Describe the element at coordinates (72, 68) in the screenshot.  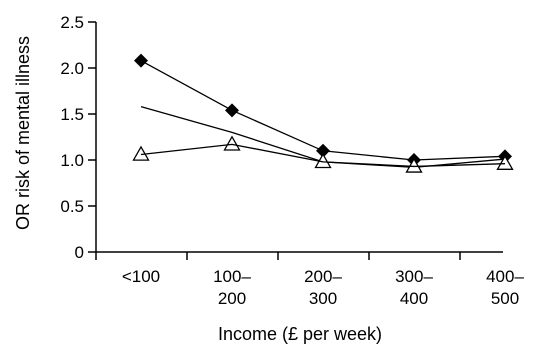
I see `y-tick-label: 2.0` at that location.